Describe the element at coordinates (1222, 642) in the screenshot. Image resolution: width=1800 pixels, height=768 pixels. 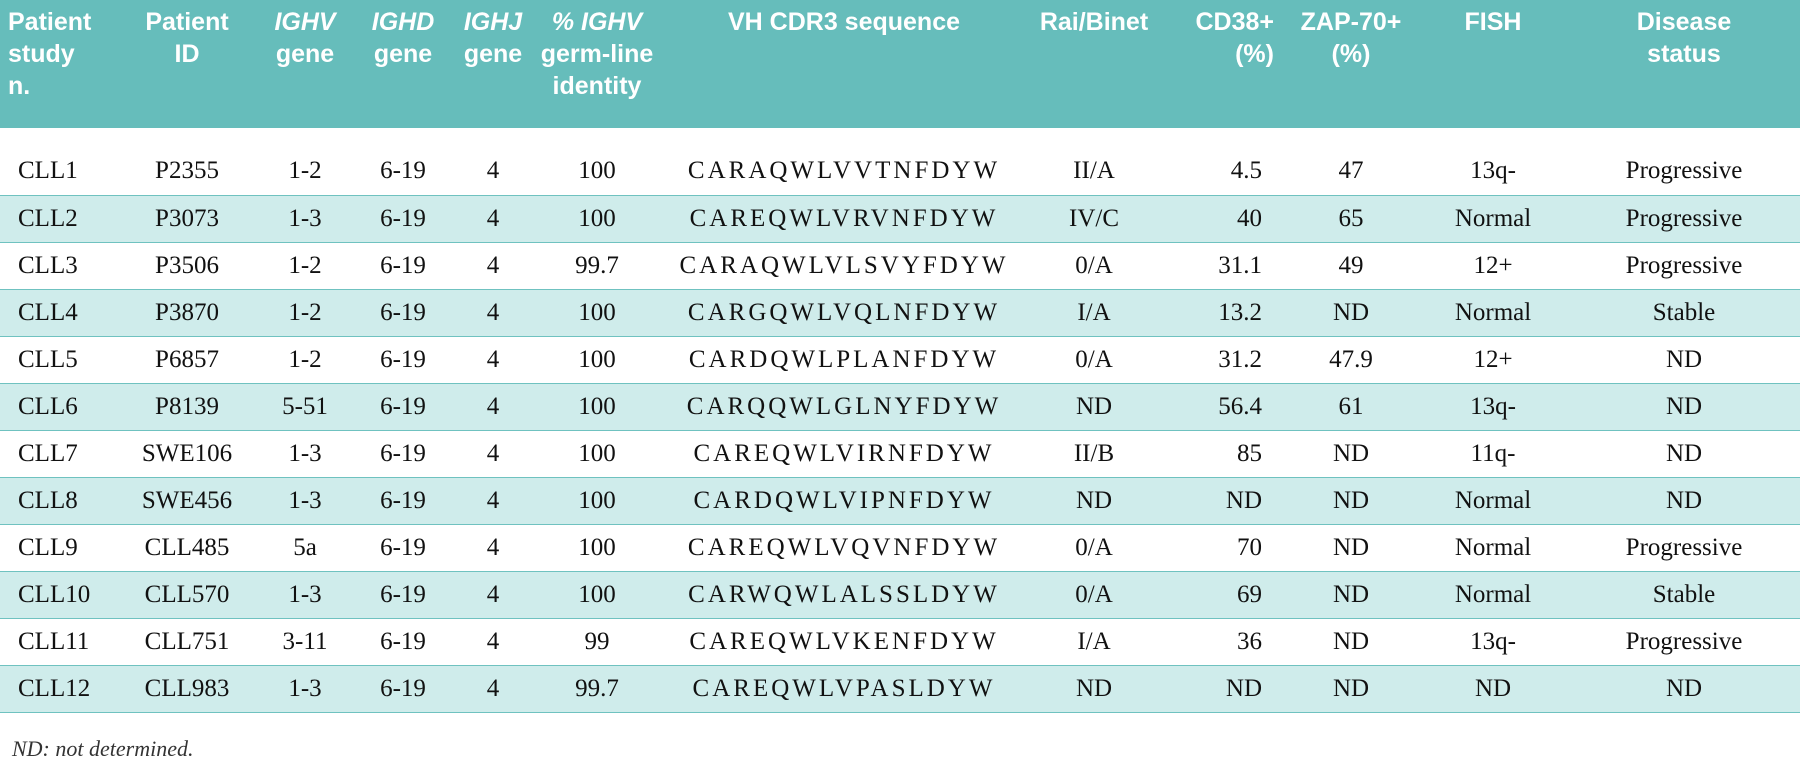
I see `cell-cd38: 36` at that location.